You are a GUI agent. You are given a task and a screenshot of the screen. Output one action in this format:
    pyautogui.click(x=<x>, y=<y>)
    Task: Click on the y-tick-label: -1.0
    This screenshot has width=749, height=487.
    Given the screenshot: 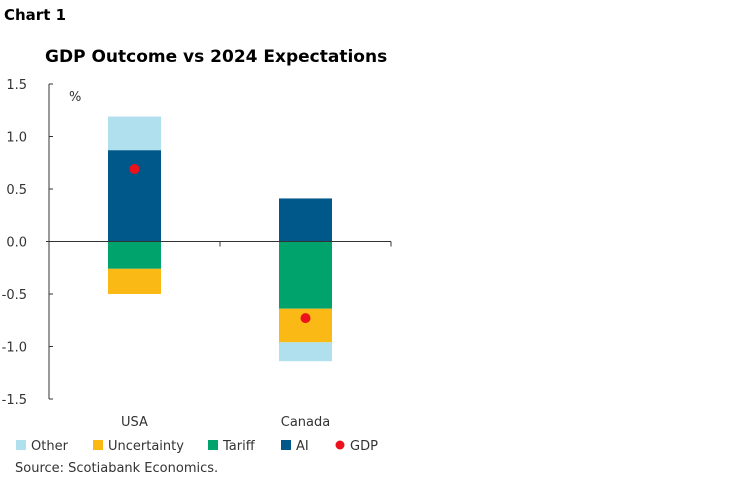 What is the action you would take?
    pyautogui.click(x=14, y=348)
    